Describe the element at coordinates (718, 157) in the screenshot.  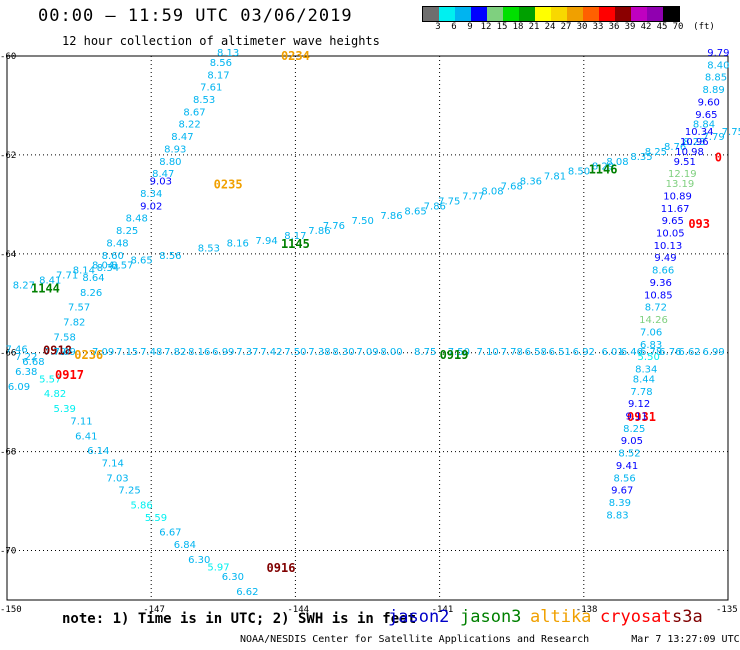
I see `track-0929: 0` at that location.